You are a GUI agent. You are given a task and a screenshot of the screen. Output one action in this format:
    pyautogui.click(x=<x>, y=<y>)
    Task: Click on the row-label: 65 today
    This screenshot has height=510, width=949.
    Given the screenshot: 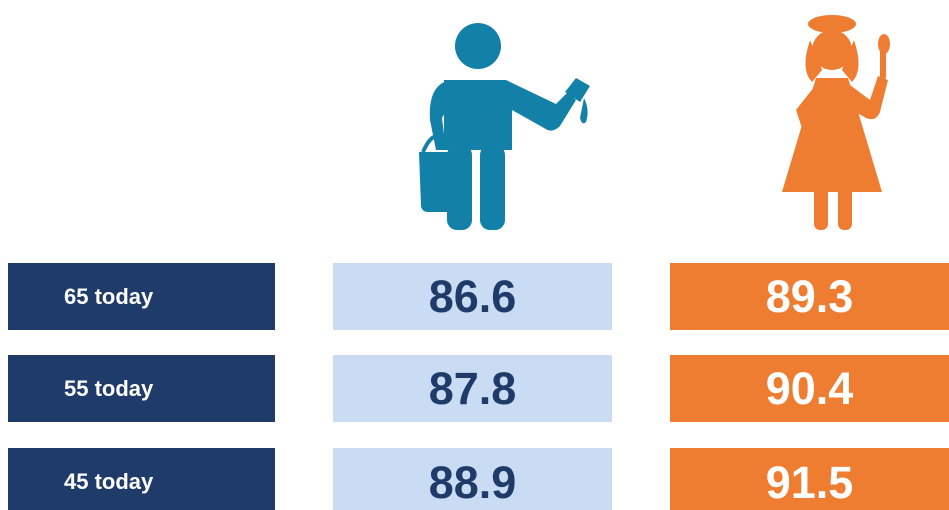 What is the action you would take?
    pyautogui.click(x=141, y=296)
    